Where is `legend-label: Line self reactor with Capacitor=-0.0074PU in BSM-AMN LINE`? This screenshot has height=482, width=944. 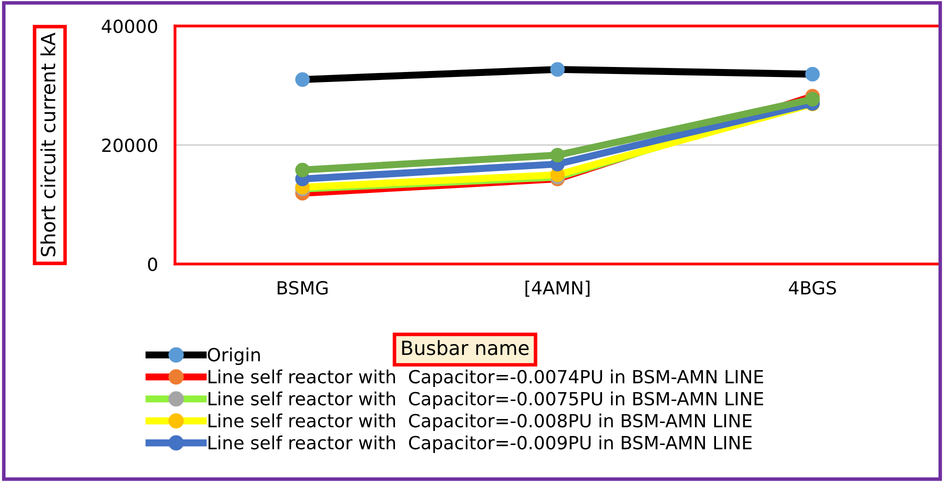
legend-label: Line self reactor with Capacitor=-0.0074PU in BSM-AMN LINE is located at coordinates (486, 379).